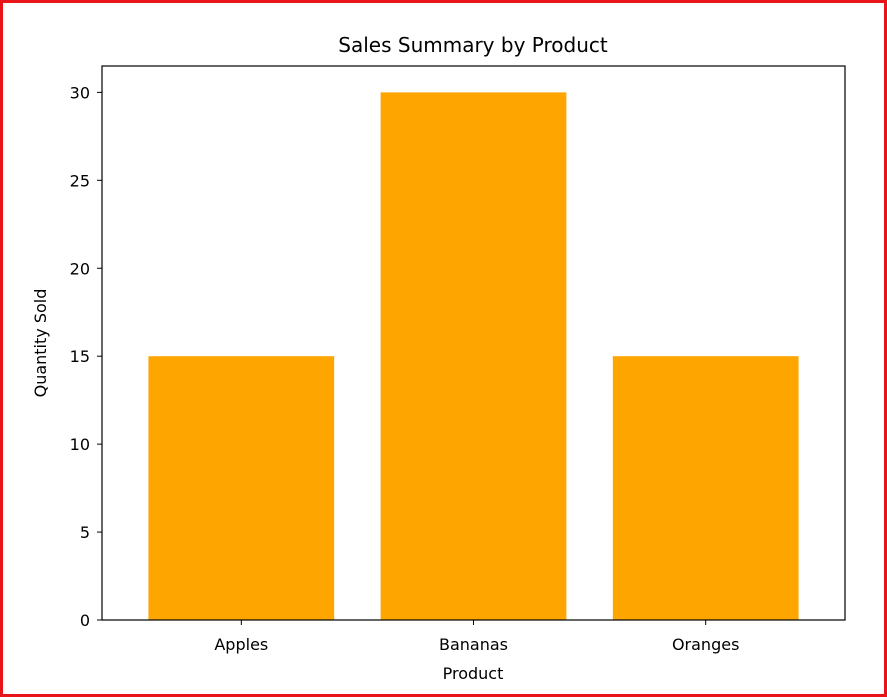 The image size is (887, 700). I want to click on y-tick-label: 0, so click(85, 620).